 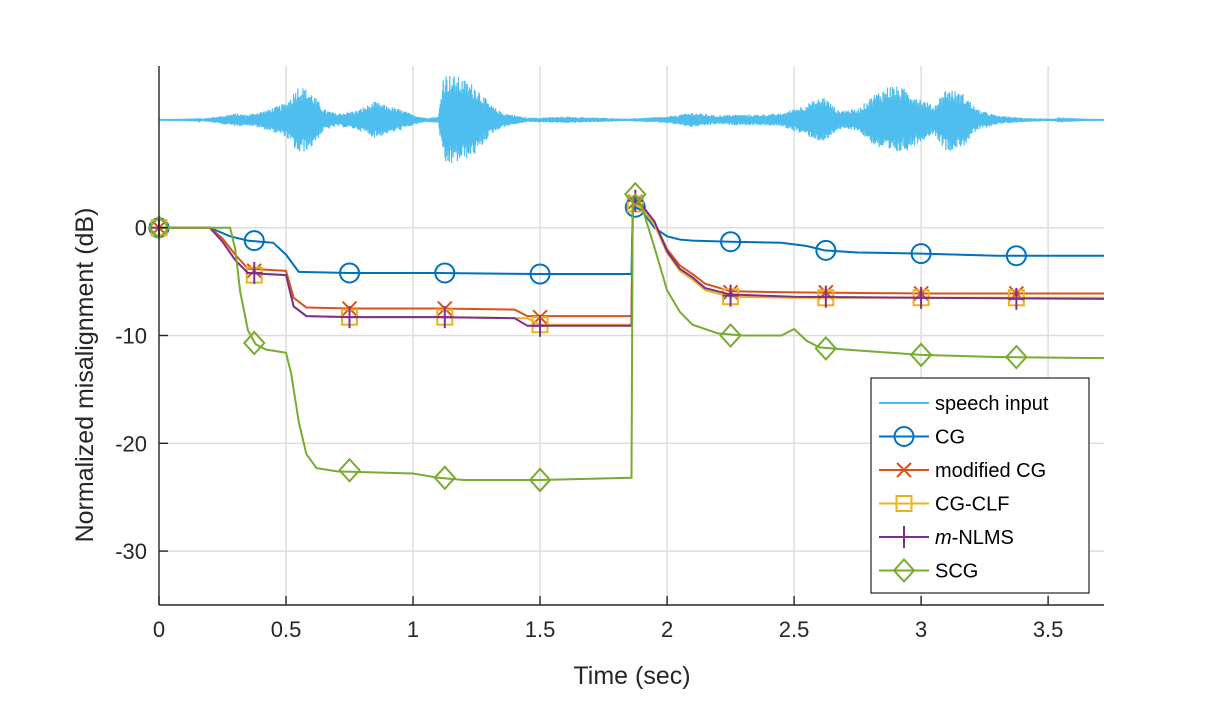 What do you see at coordinates (922, 437) in the screenshot?
I see `legend-item-cg: CG` at bounding box center [922, 437].